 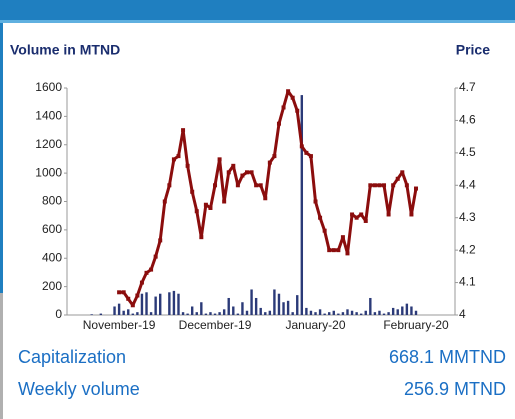 I want to click on y-tick-label: 1400, so click(x=48, y=116).